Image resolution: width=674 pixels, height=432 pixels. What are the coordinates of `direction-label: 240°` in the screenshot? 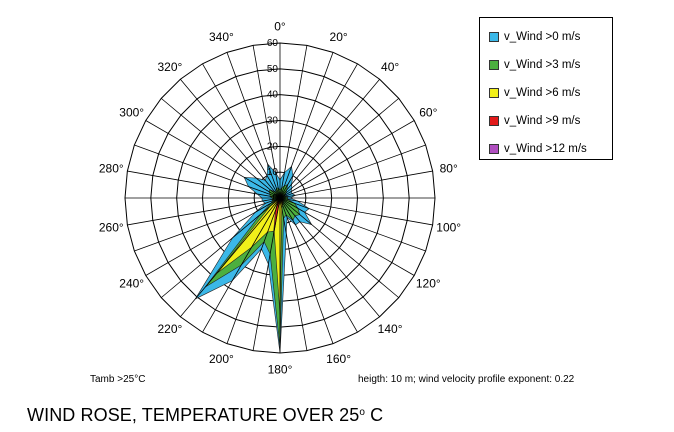 It's located at (131, 284).